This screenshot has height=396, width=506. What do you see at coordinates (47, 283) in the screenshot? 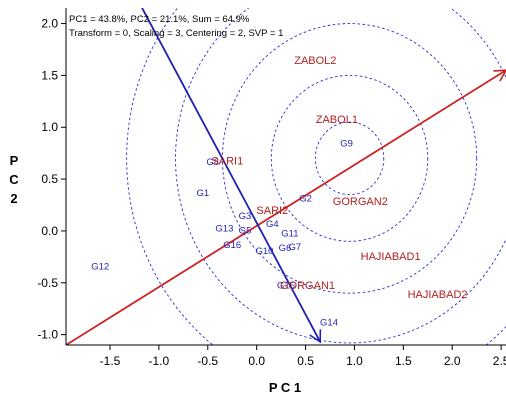
I see `y-tick-label: -0.5` at bounding box center [47, 283].